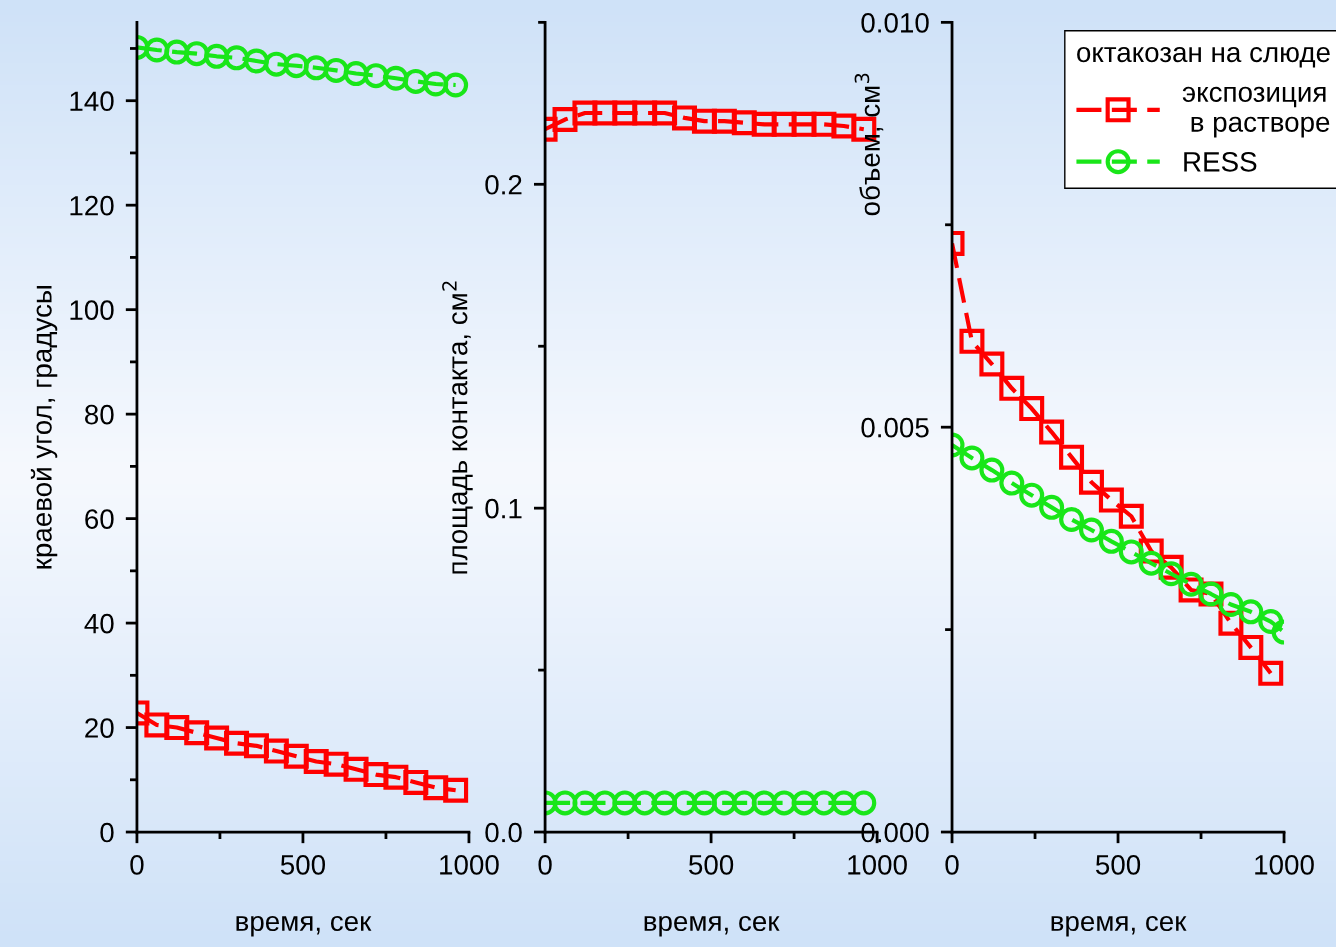 The image size is (1336, 947). What do you see at coordinates (44, 427) in the screenshot?
I see `y-axis-title: краевой угол, градусы` at bounding box center [44, 427].